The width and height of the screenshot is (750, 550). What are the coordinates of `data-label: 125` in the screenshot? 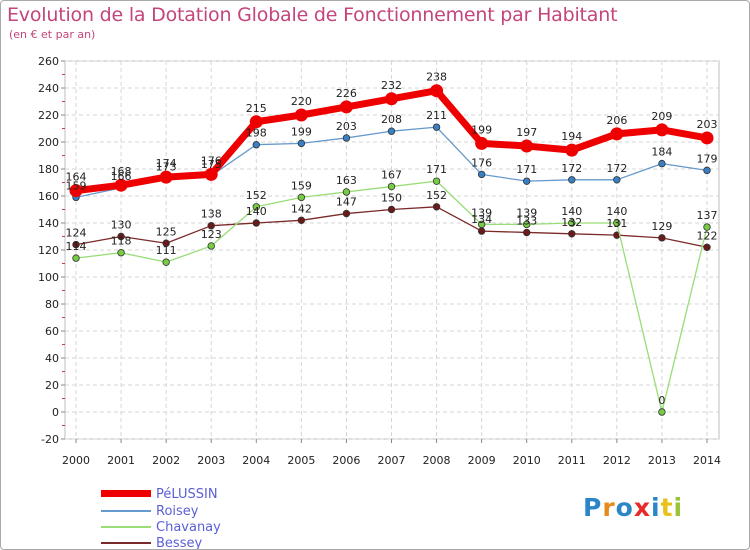 It's located at (166, 231).